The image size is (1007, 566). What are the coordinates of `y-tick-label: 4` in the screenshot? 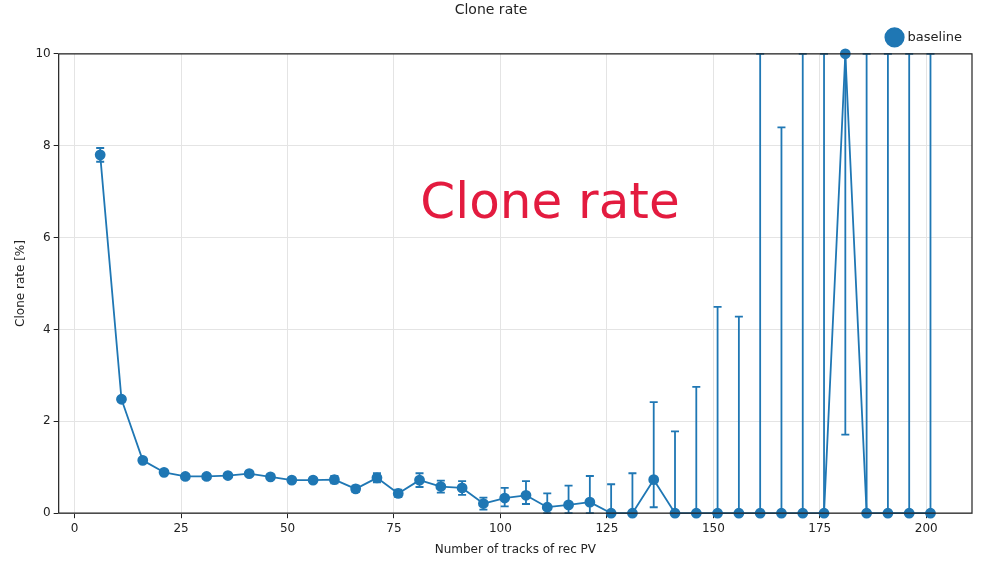 It's located at (47, 328).